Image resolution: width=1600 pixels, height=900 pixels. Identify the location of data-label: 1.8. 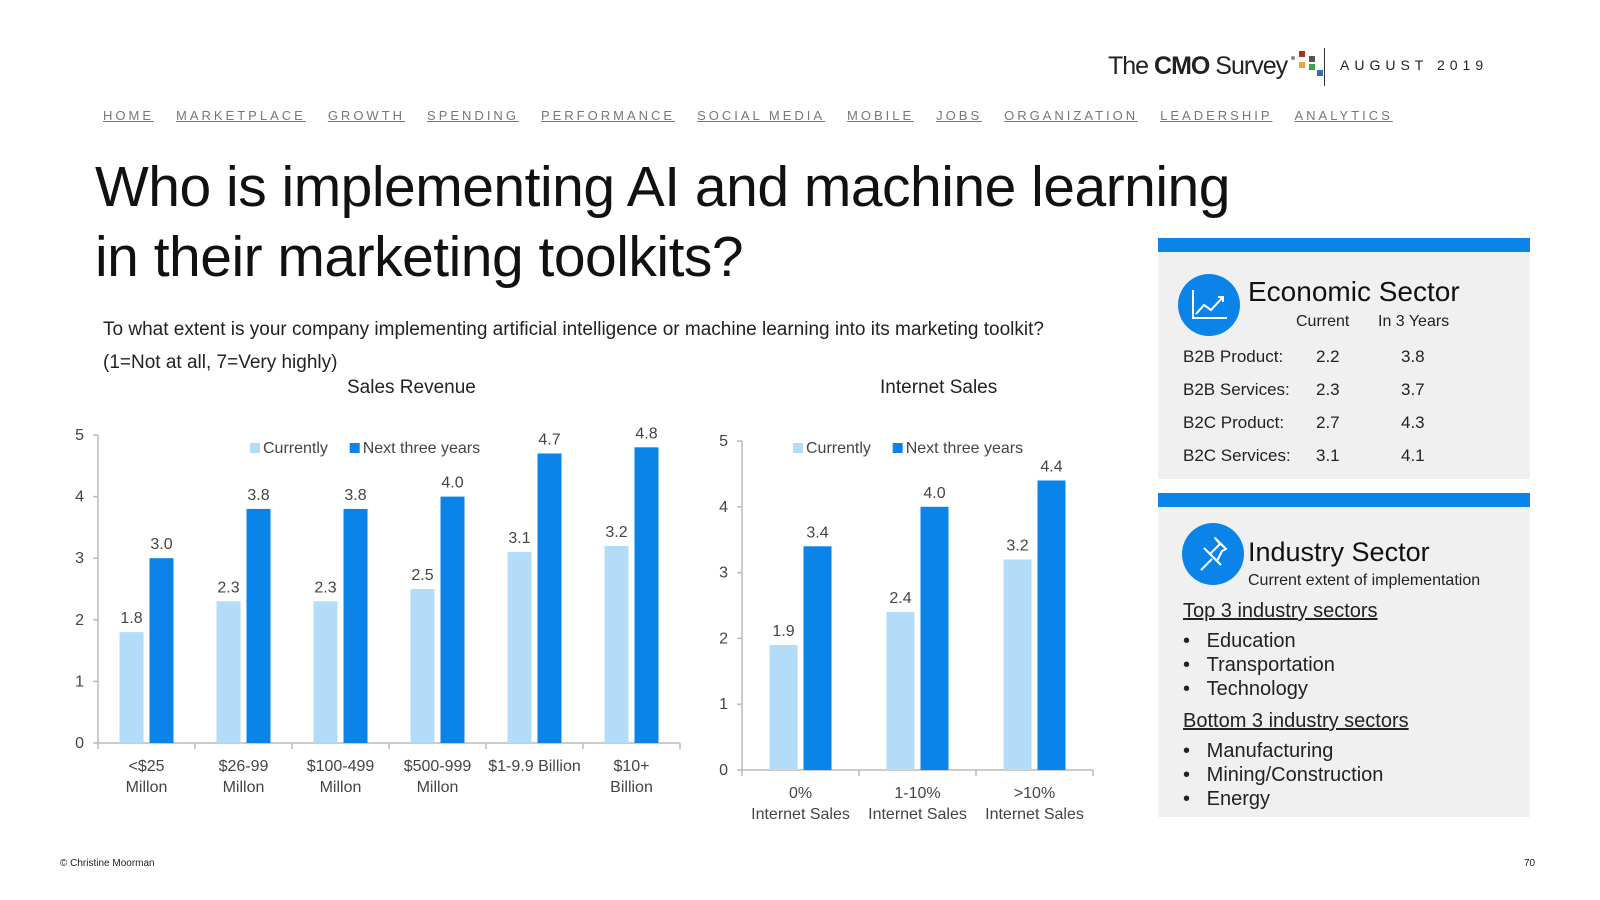
(131, 618).